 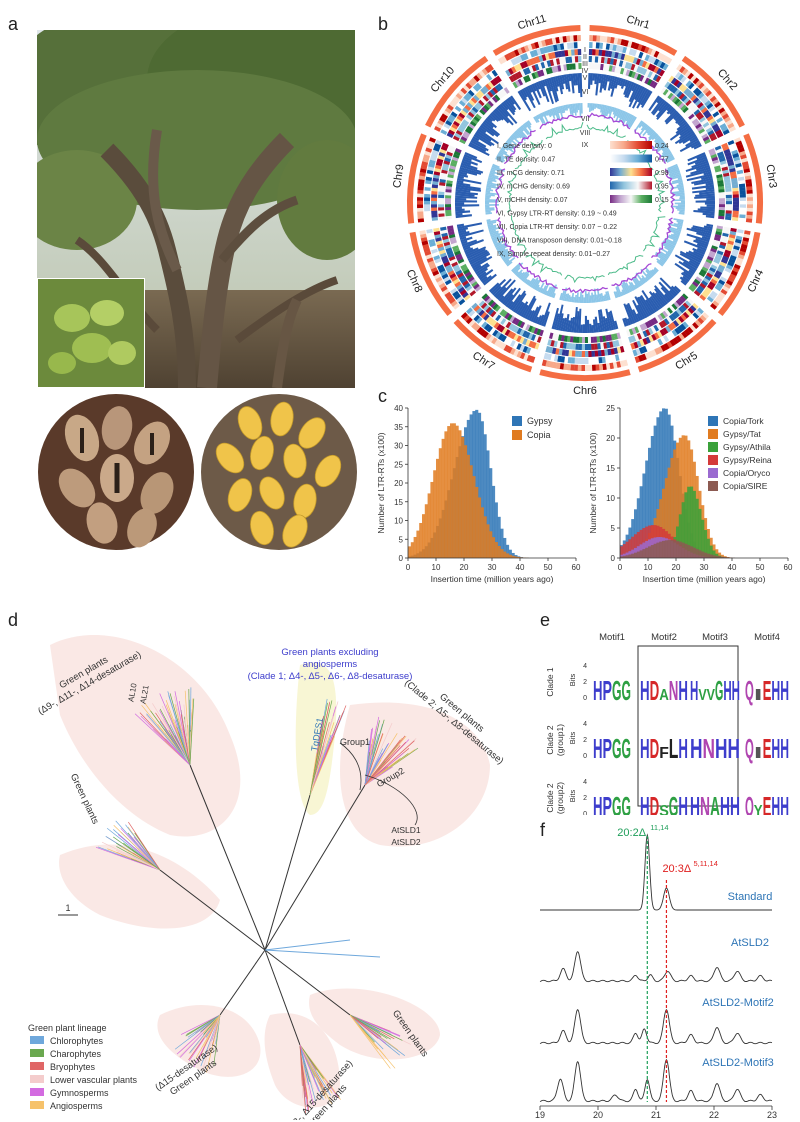 I want to click on panel-letter-b: b, so click(x=383, y=24).